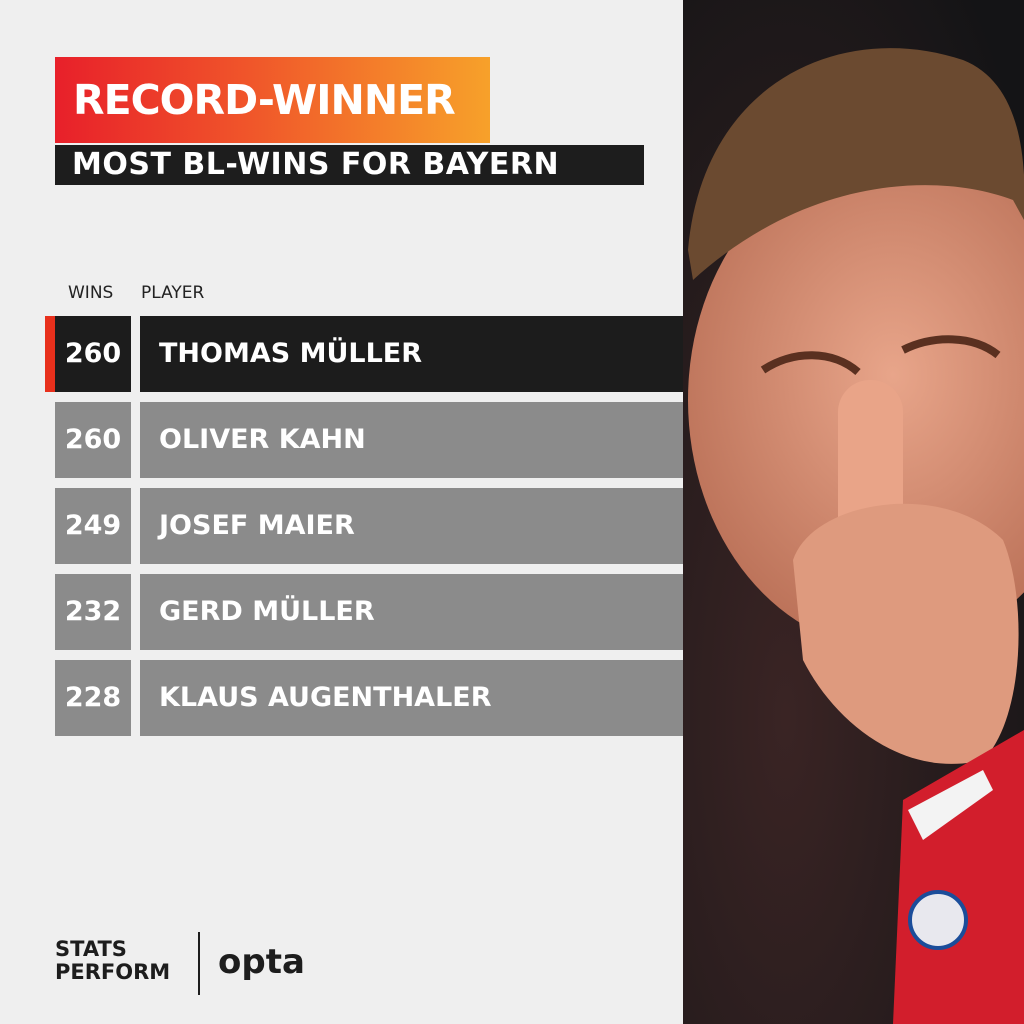  What do you see at coordinates (906, 633) in the screenshot?
I see `fist` at bounding box center [906, 633].